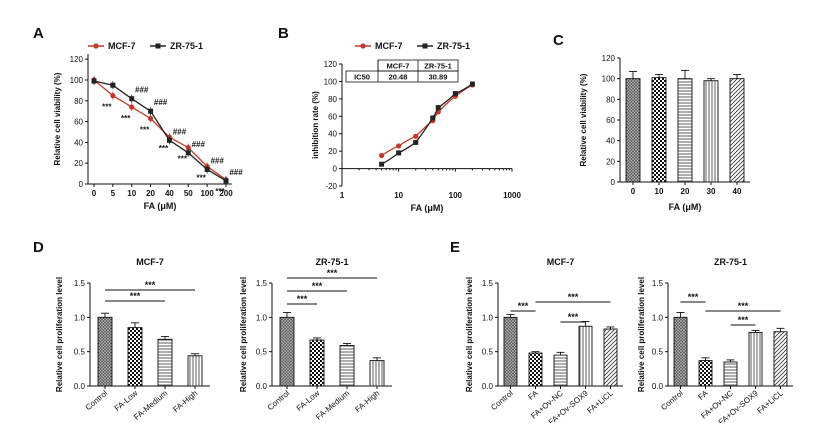  I want to click on chart-4-bar, so click(287, 351).